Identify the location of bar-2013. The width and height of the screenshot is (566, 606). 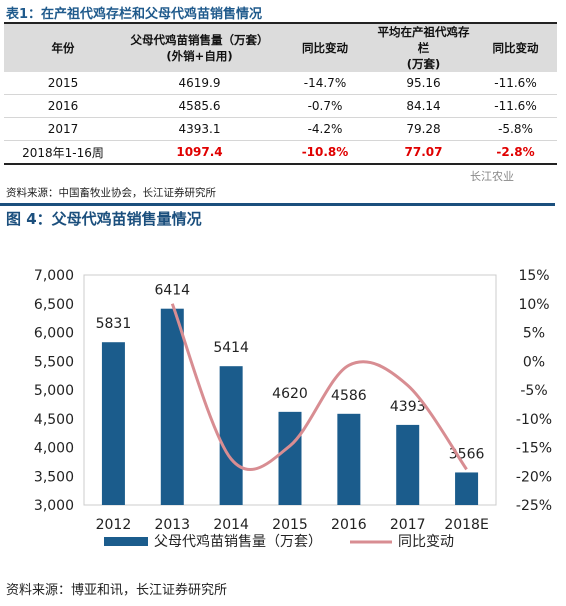
(172, 407).